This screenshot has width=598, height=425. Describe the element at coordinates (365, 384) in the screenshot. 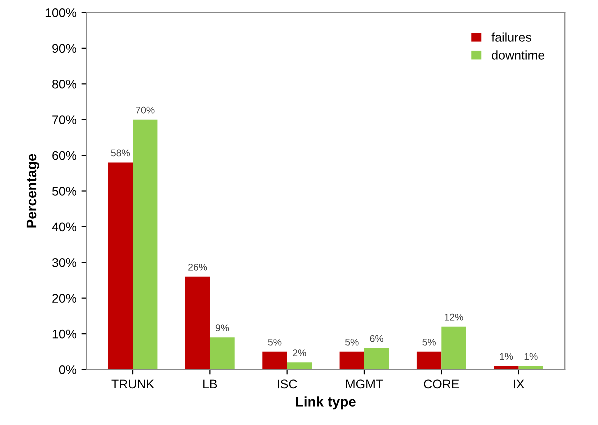

I see `x-tick-label: MGMT` at that location.